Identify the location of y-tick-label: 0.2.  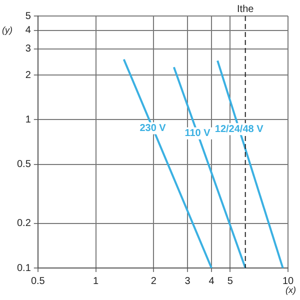
(24, 224).